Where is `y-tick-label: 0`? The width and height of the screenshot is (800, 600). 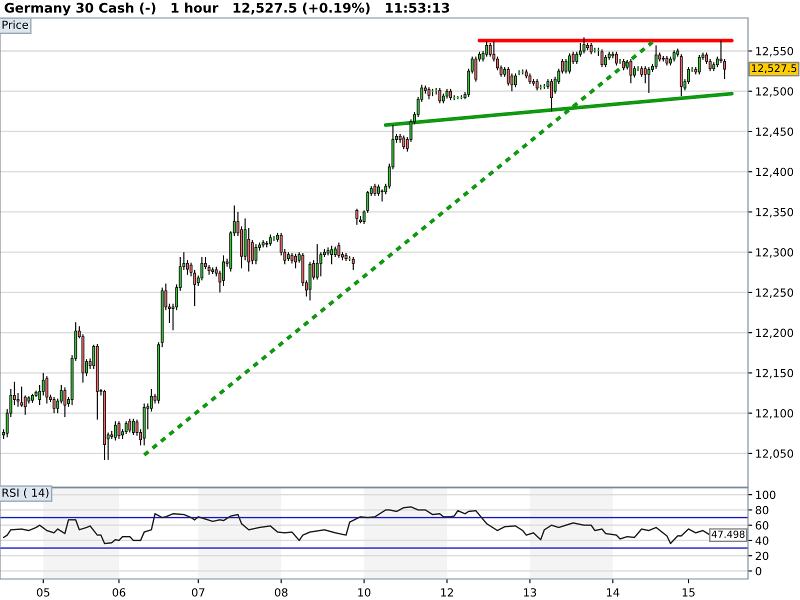 y-tick-label: 0 is located at coordinates (759, 571).